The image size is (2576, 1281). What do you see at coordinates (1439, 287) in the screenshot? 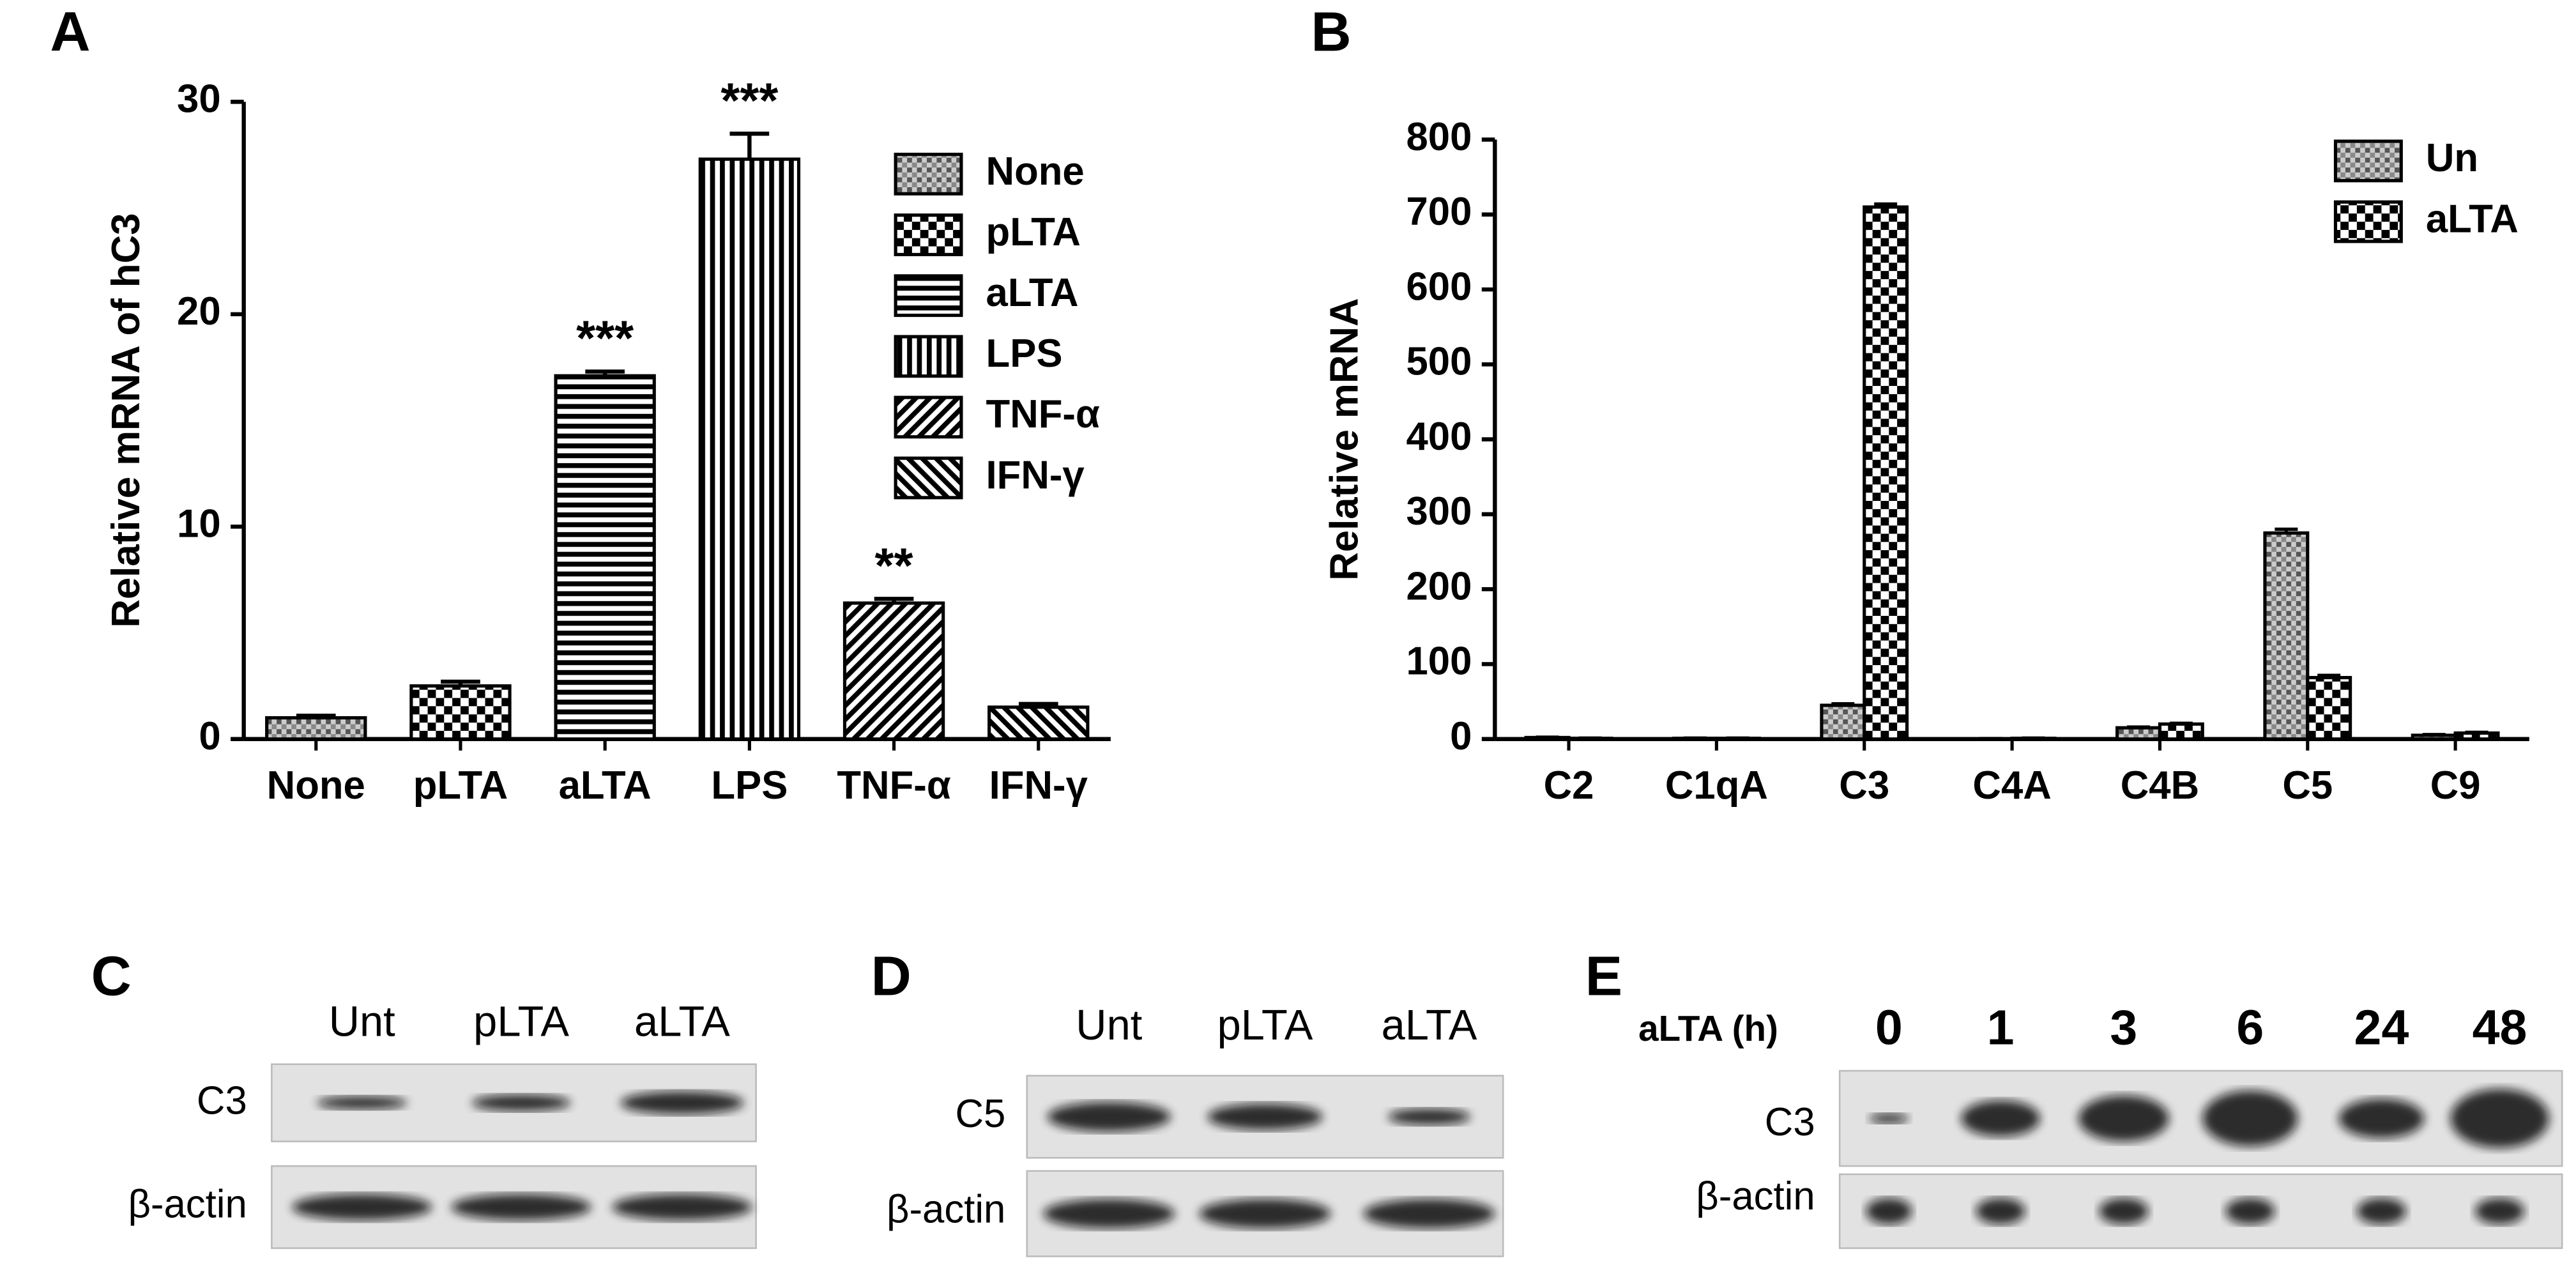
I see `y-tick-label: 600` at bounding box center [1439, 287].